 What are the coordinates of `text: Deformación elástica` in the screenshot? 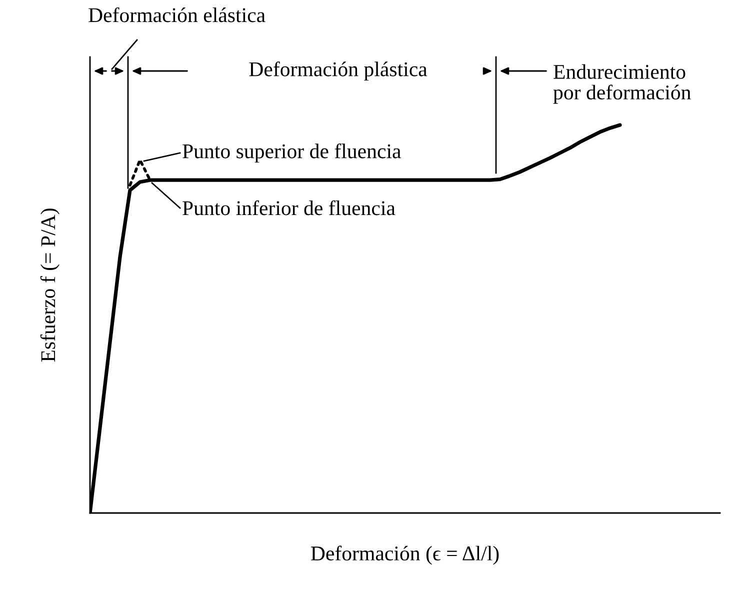 It's located at (177, 14).